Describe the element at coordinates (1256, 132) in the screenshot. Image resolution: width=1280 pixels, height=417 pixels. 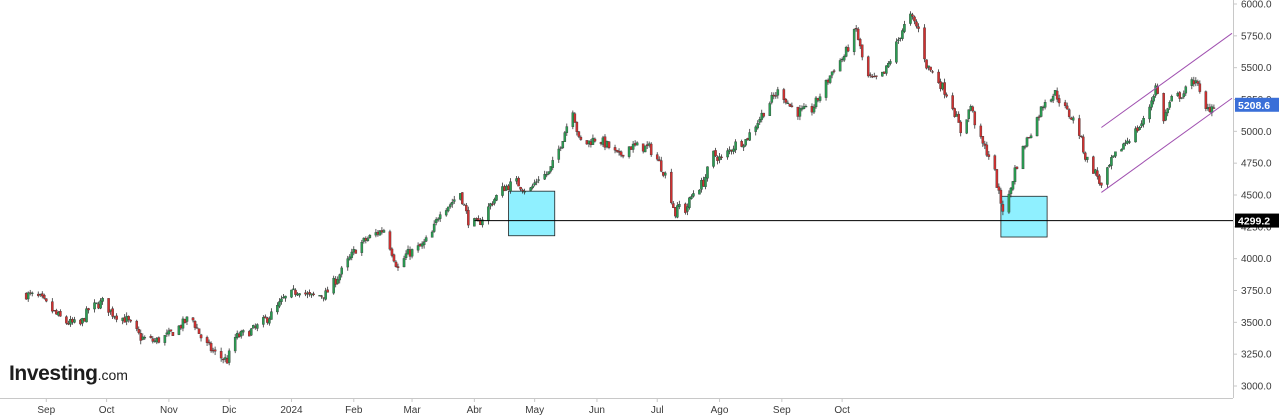
I see `y-tick-label: 5000.0` at that location.